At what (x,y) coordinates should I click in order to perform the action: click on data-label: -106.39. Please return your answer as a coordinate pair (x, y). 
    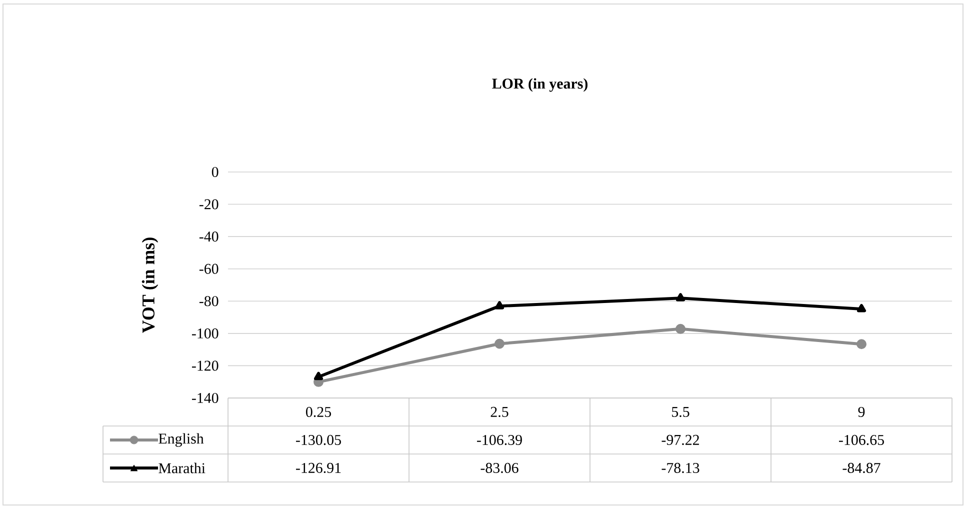
    Looking at the image, I should click on (499, 440).